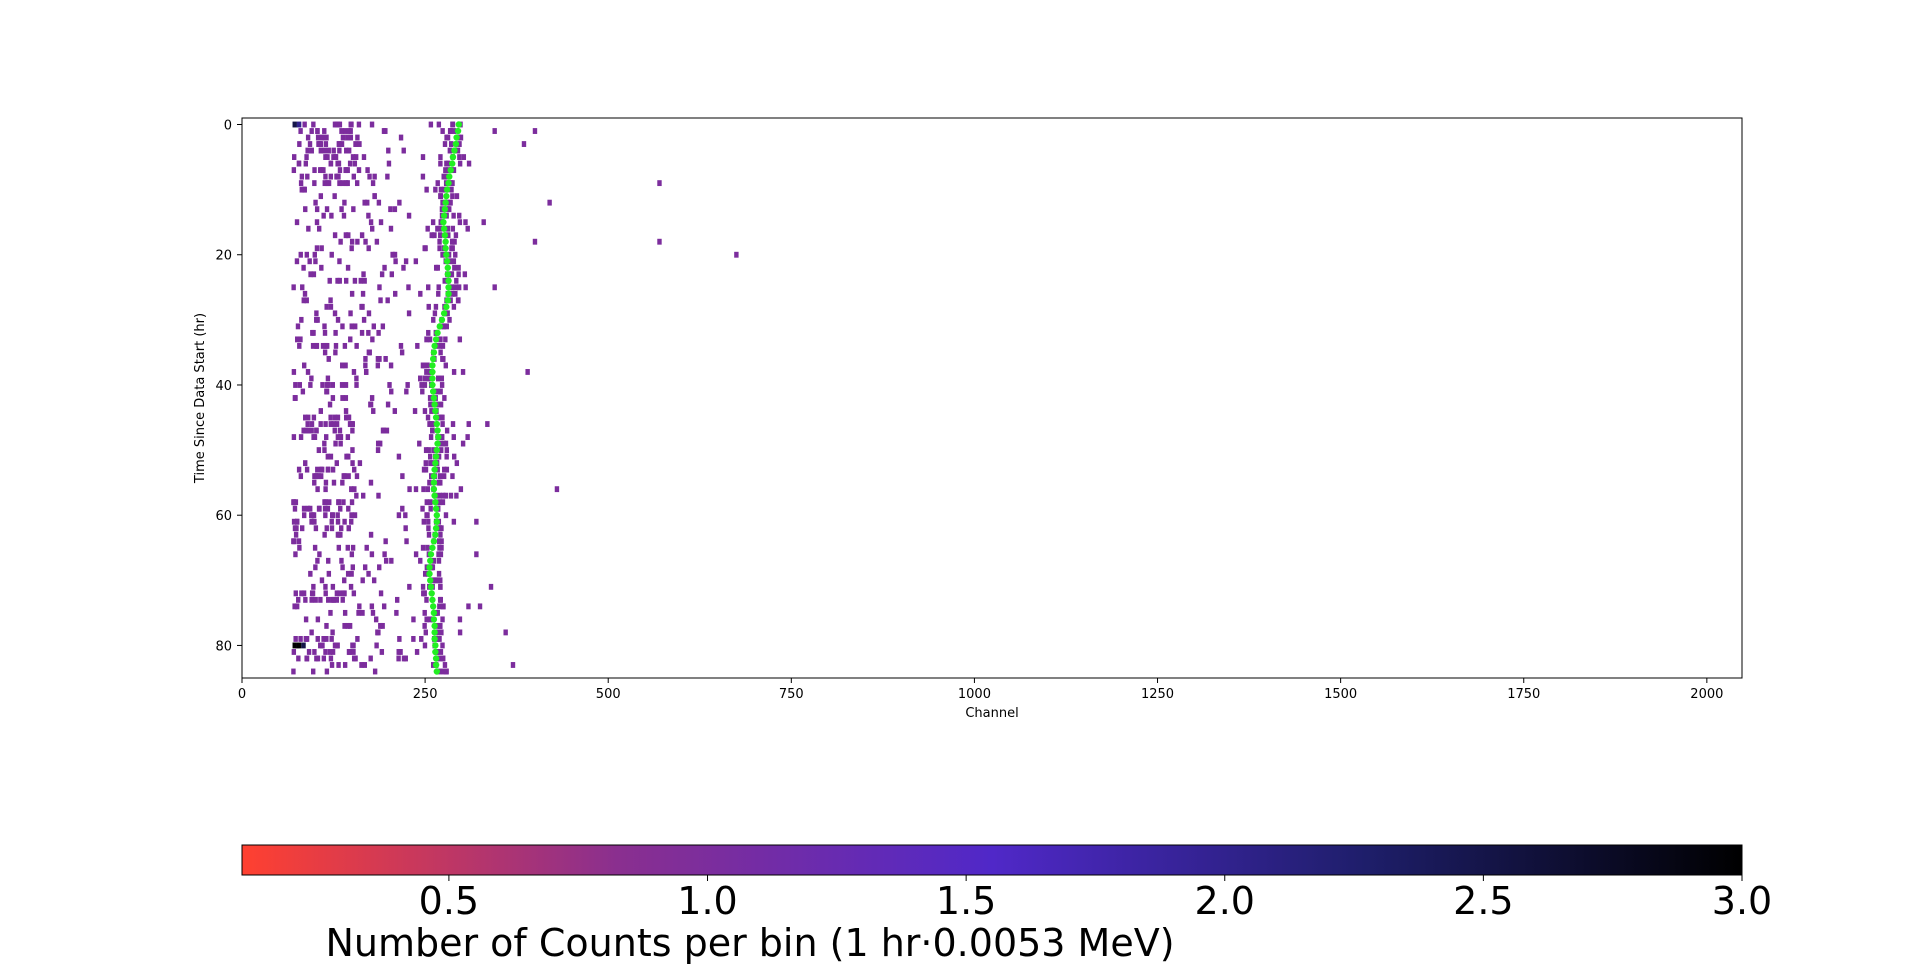  Describe the element at coordinates (449, 901) in the screenshot. I see `colorbar-tick-label: 0.5` at that location.